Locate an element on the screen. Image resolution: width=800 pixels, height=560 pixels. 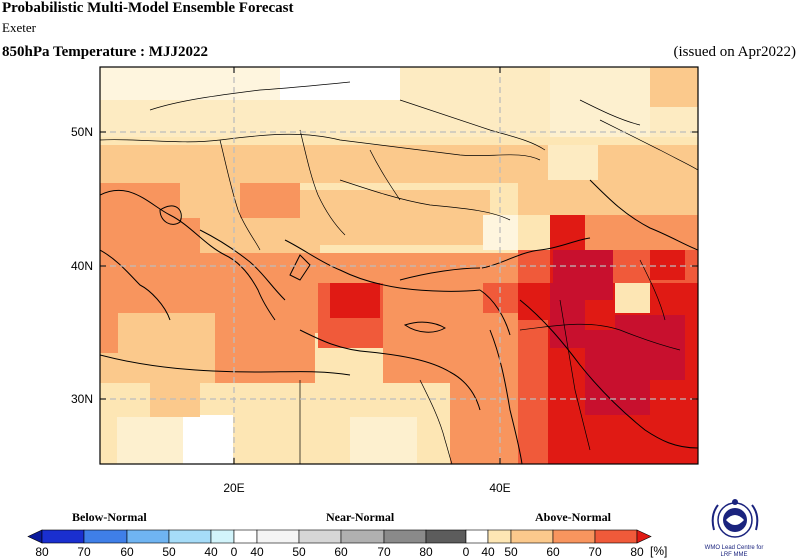
lat-label-30n: 30N is located at coordinates (82, 399).